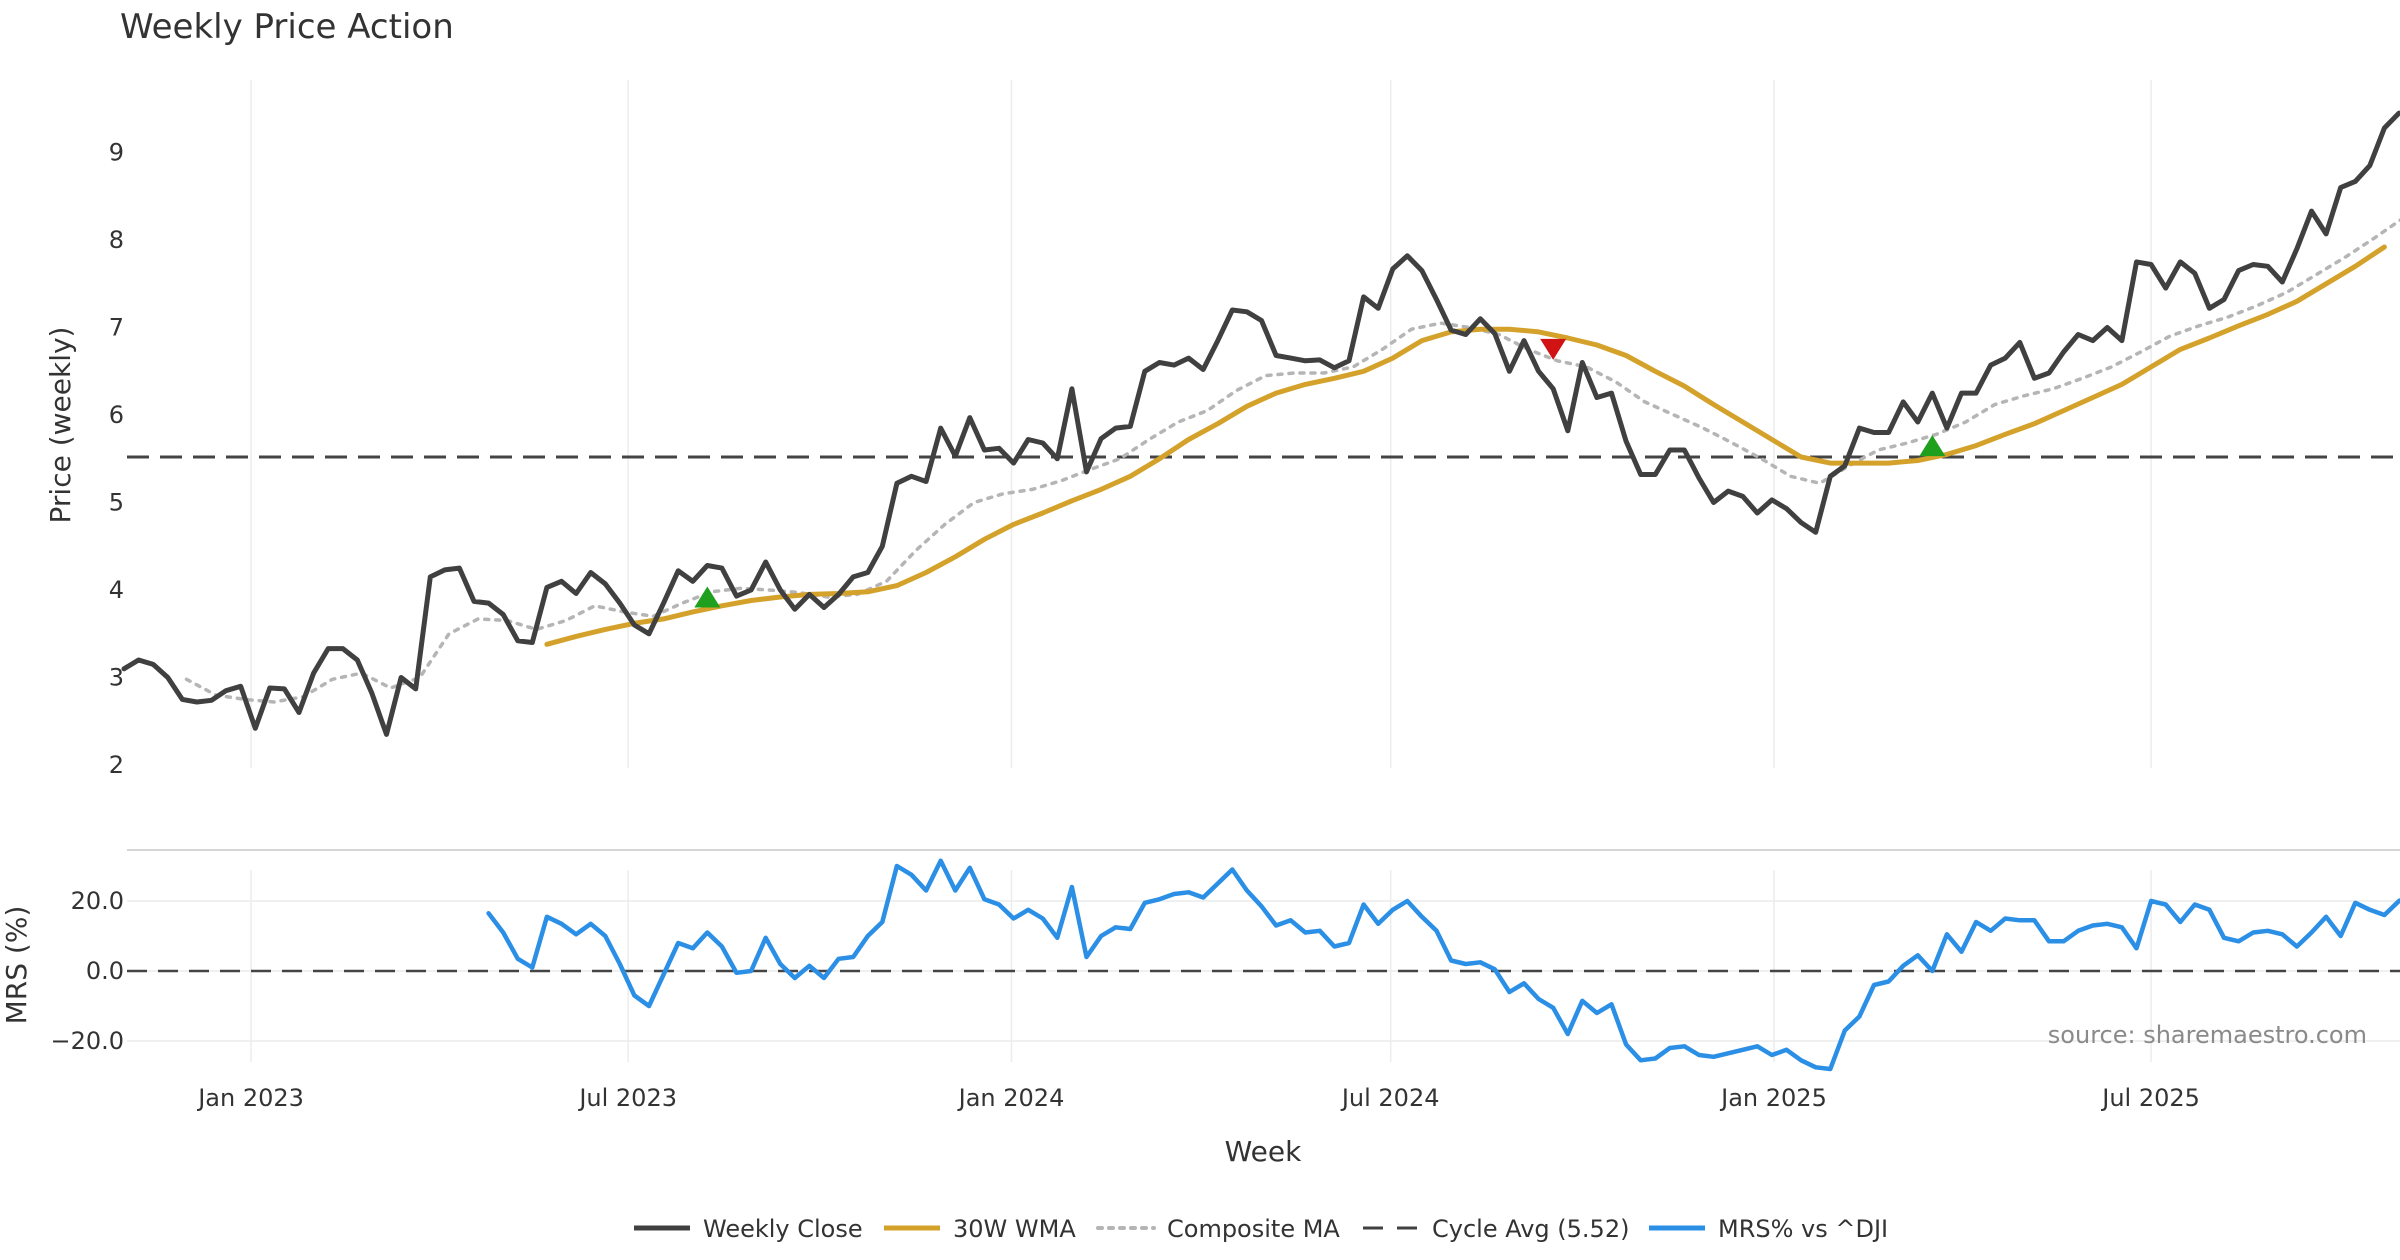 The image size is (2400, 1260). Describe the element at coordinates (116, 765) in the screenshot. I see `price-y-tick-label: 2` at that location.